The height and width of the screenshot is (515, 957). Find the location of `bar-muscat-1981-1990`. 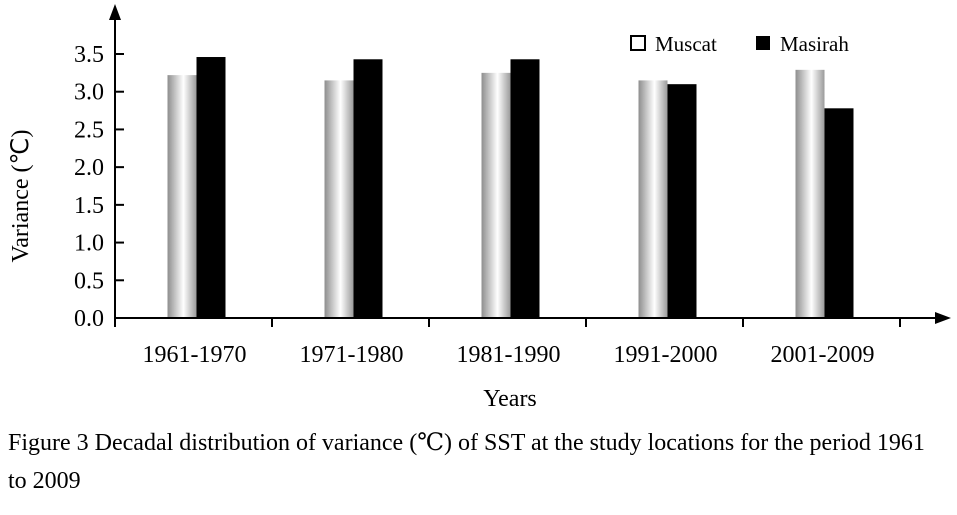

bar-muscat-1981-1990 is located at coordinates (496, 195).